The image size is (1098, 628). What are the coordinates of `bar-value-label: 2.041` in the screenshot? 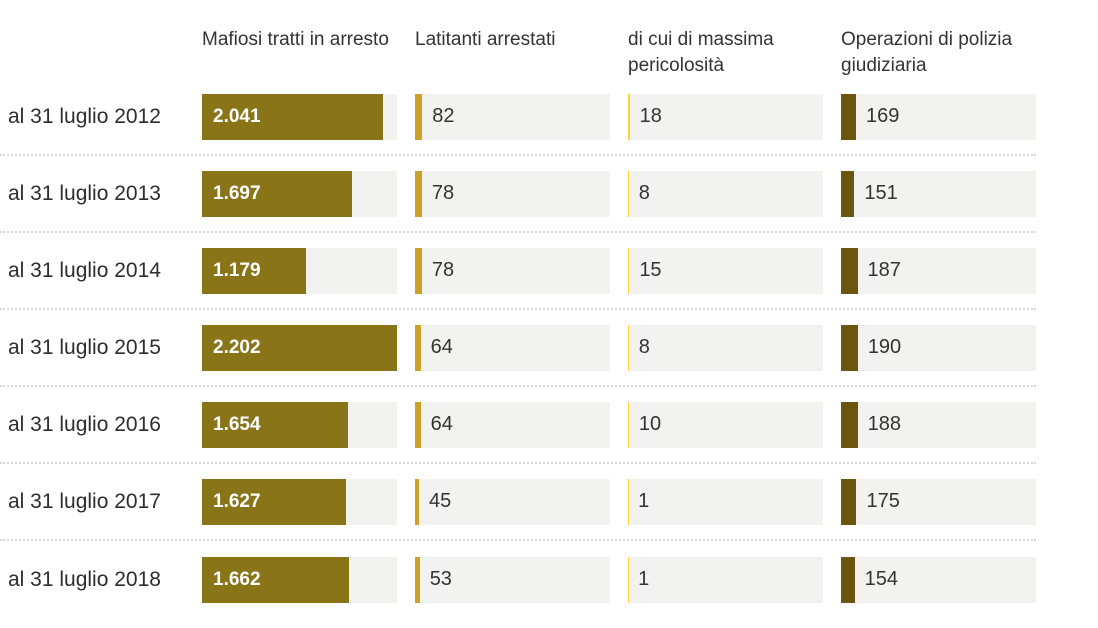 It's located at (237, 116).